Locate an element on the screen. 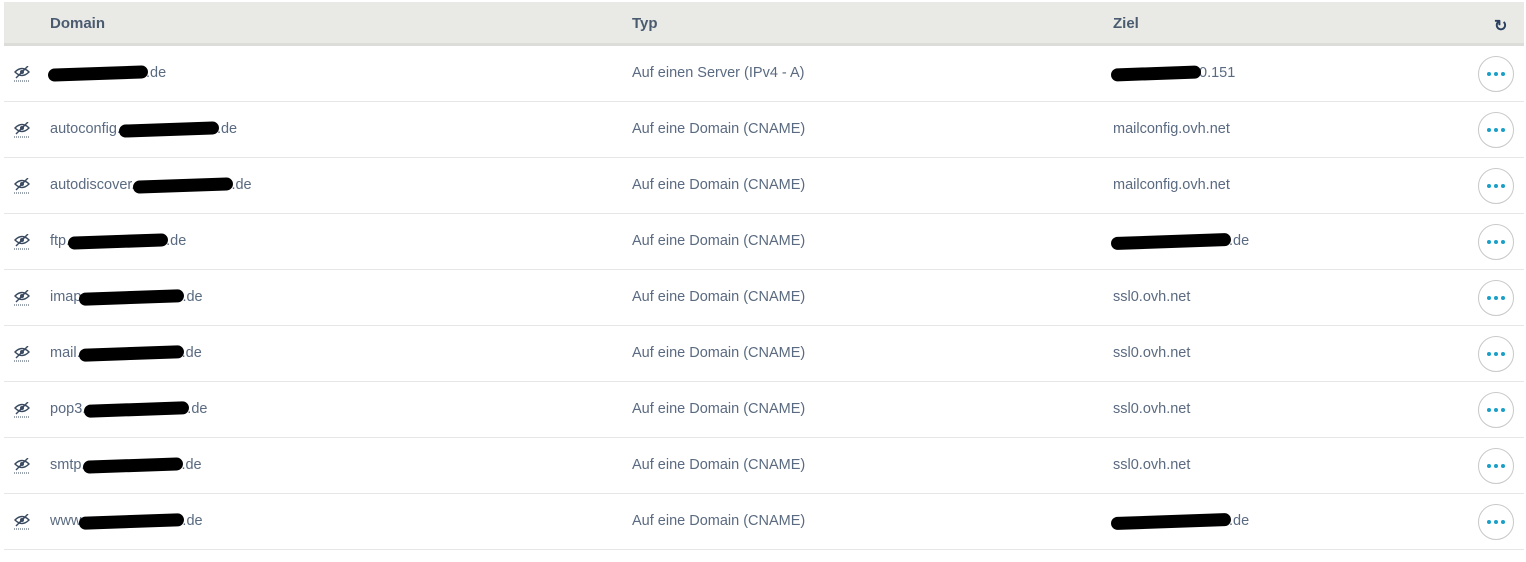  table-row: www .de Auf eine Domain (CNAME) .de is located at coordinates (764, 522).